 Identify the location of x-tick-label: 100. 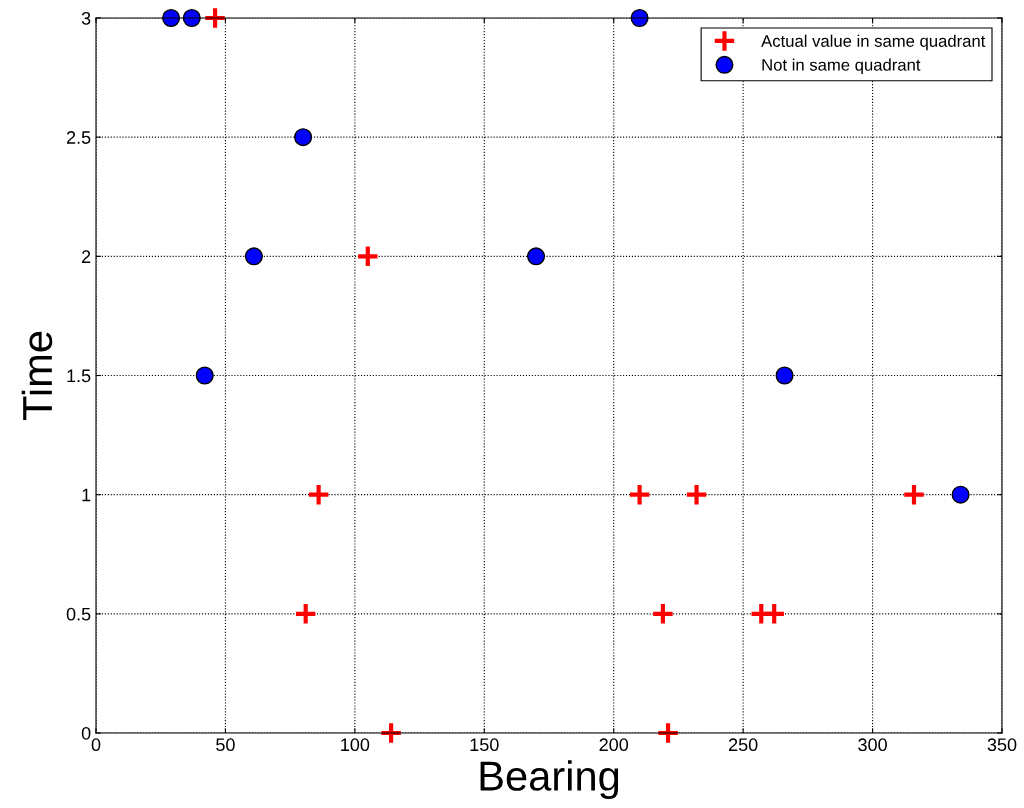
(355, 745).